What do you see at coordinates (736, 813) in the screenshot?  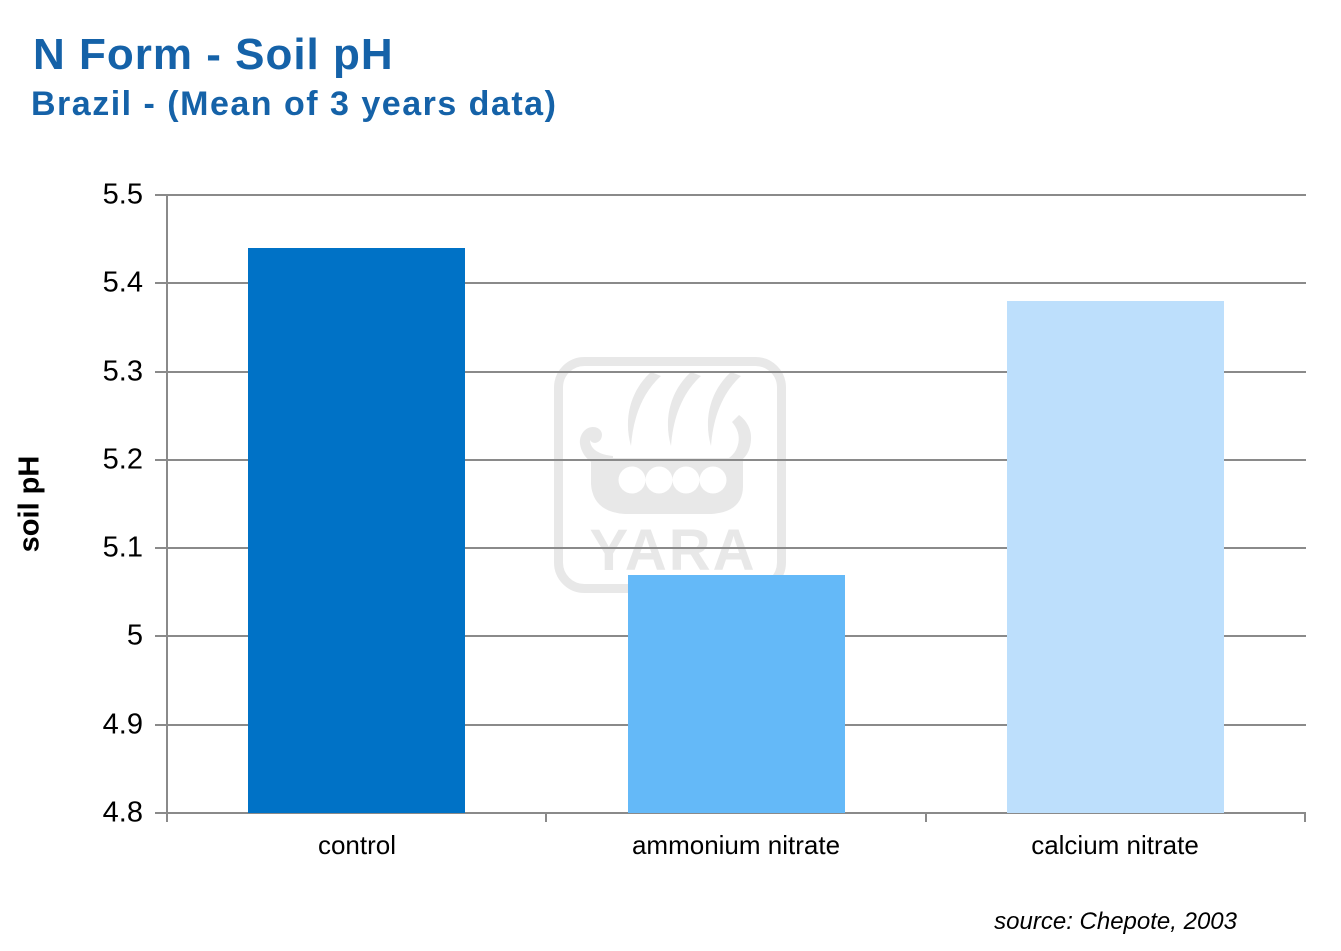 I see `gridline-4.8` at bounding box center [736, 813].